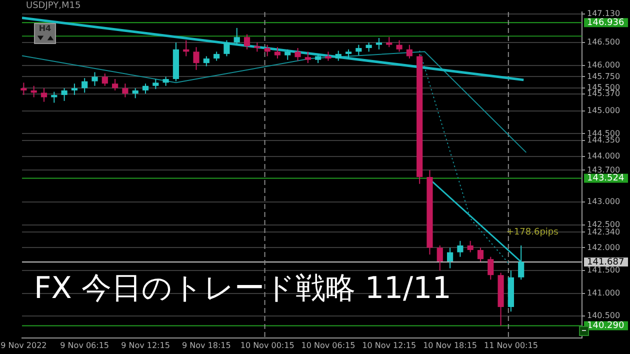  What do you see at coordinates (605, 262) in the screenshot?
I see `ref-line-label: 141.687` at bounding box center [605, 262].